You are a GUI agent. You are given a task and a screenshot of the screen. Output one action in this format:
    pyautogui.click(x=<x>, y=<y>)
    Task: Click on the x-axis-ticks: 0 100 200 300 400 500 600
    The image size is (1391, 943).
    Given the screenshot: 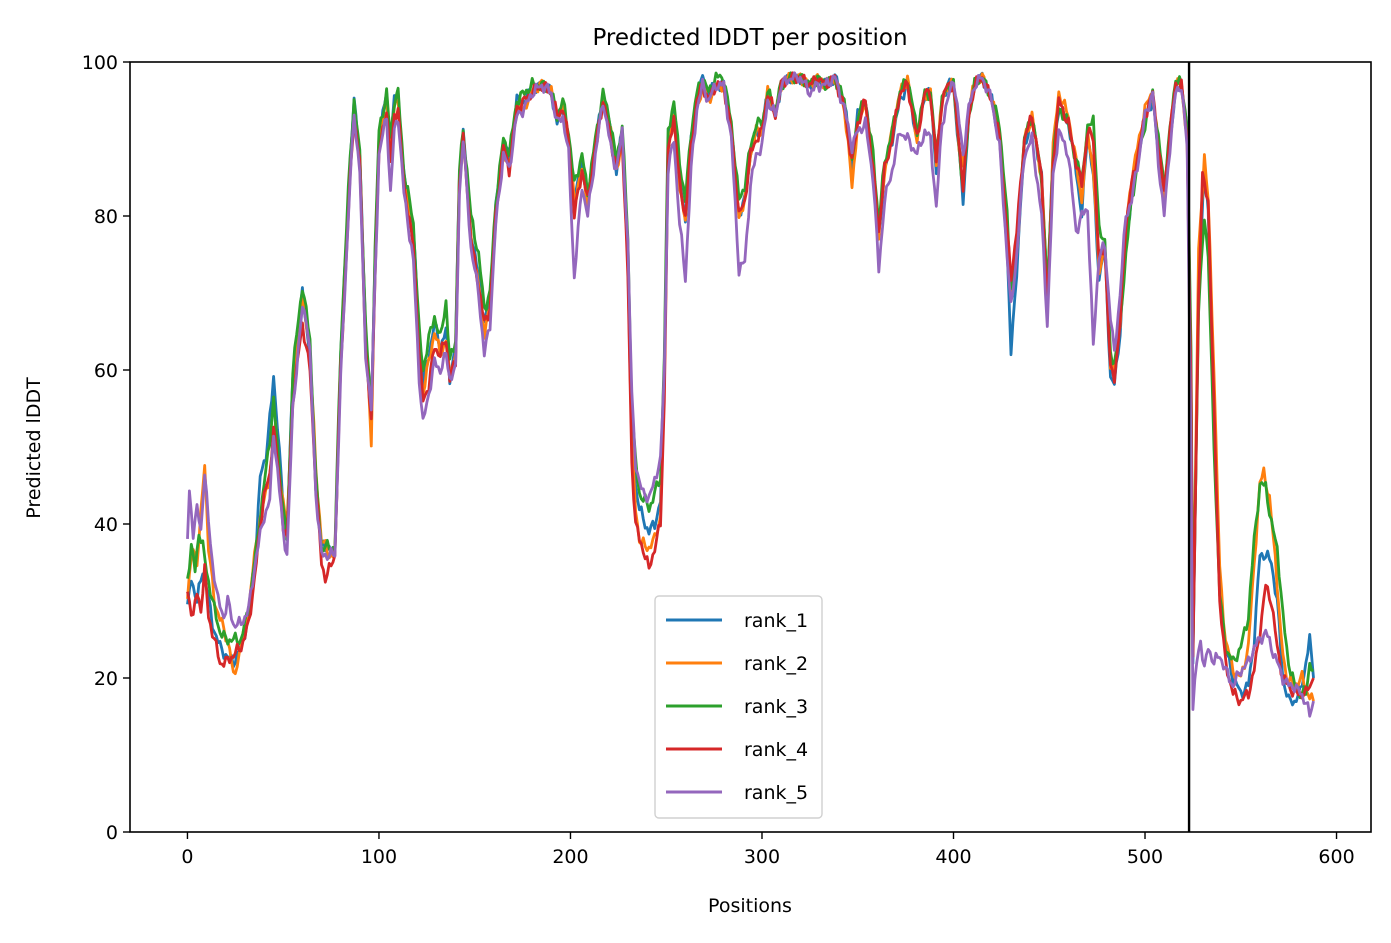 What is the action you would take?
    pyautogui.click(x=768, y=850)
    